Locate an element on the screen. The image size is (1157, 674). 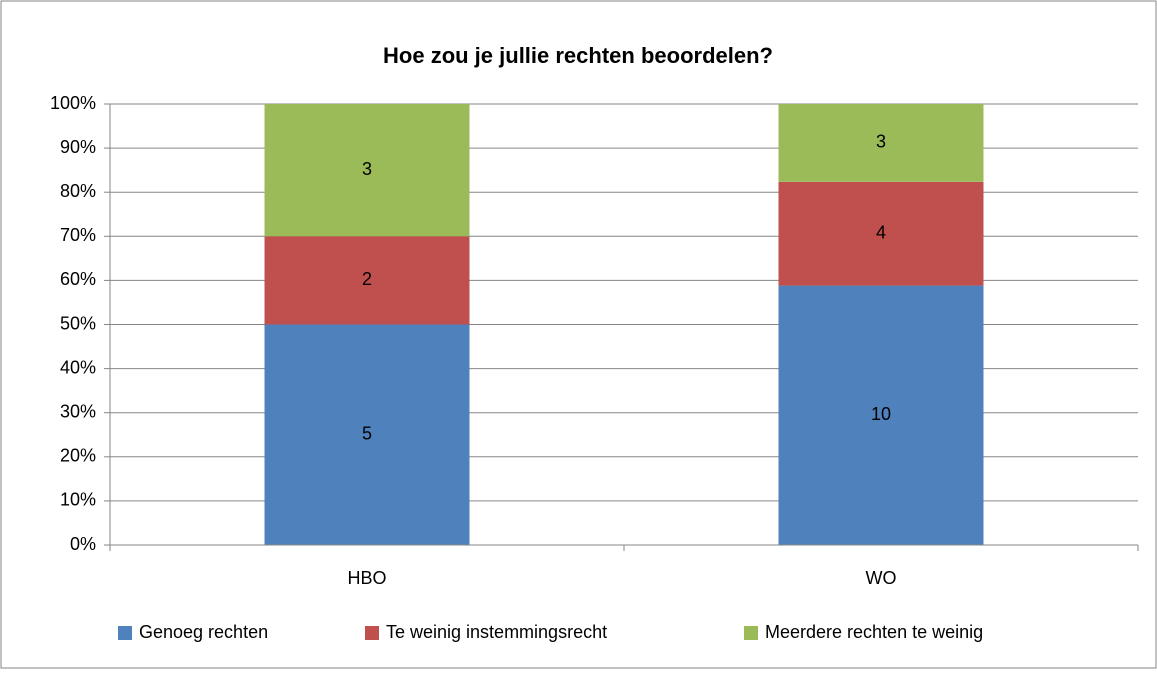
x-tick-label: HBO is located at coordinates (366, 578).